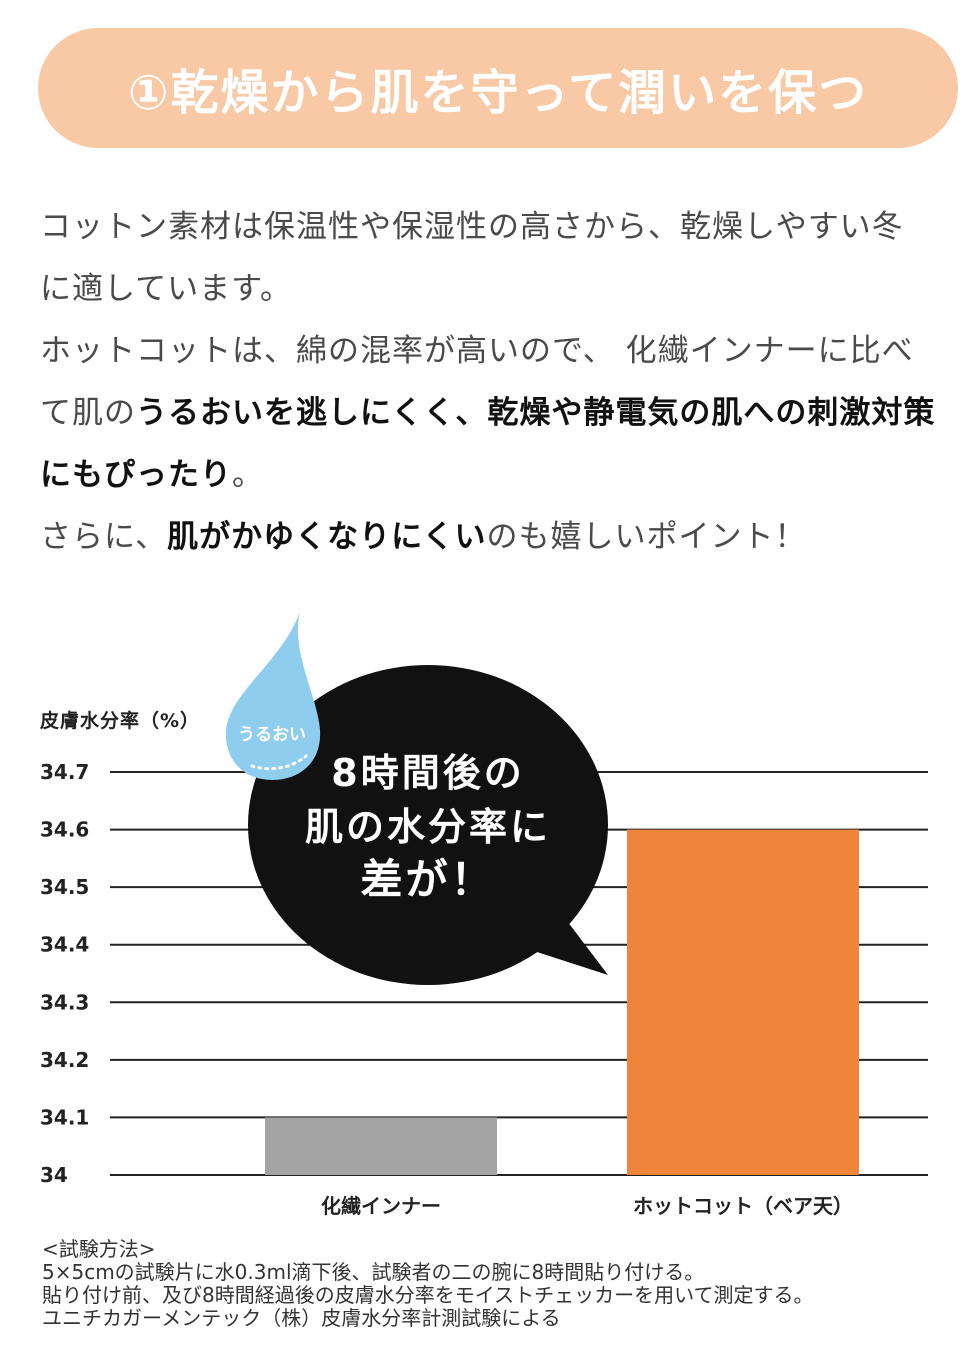  I want to click on para1-line1: コットン素材は保温性や保湿性の高さから、乾燥しやすい冬, so click(472, 227).